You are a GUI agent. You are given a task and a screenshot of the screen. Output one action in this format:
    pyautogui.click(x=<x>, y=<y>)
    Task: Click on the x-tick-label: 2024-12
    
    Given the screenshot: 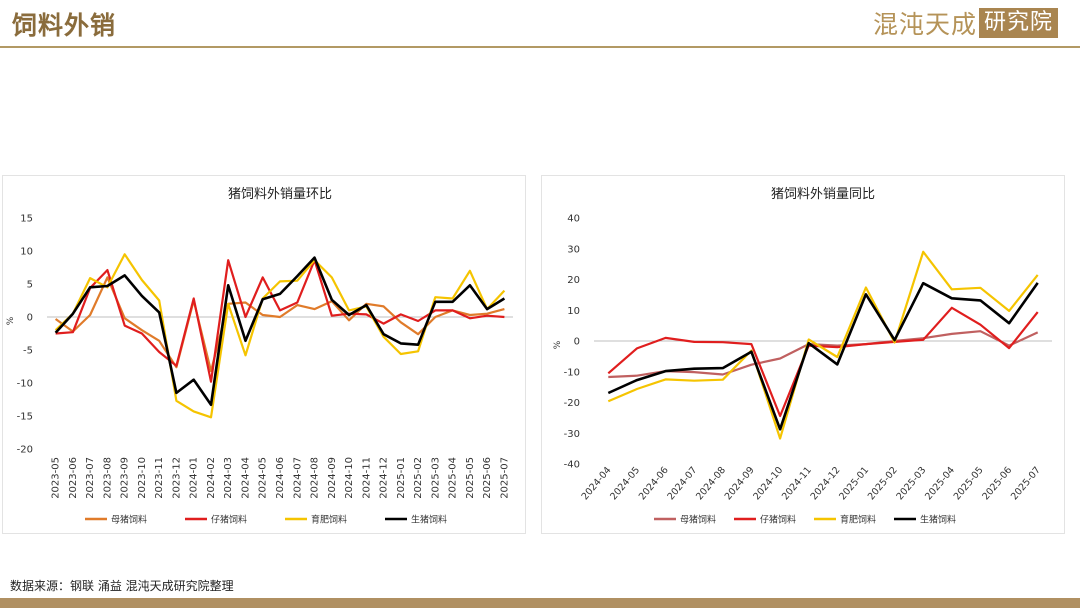 What is the action you would take?
    pyautogui.click(x=384, y=478)
    